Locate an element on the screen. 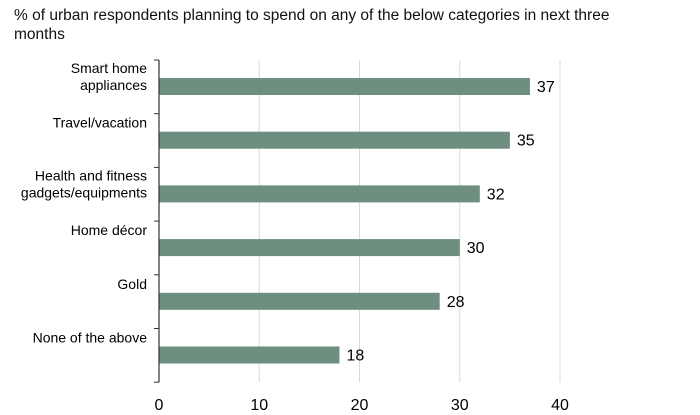 The height and width of the screenshot is (415, 700). x-tick-label: 0 is located at coordinates (159, 405).